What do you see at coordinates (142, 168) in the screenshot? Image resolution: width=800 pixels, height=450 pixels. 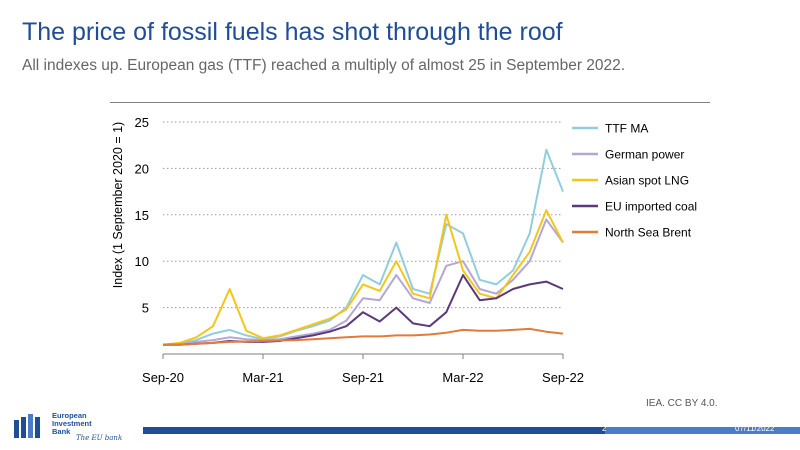 I see `y-tick-label: 20` at bounding box center [142, 168].